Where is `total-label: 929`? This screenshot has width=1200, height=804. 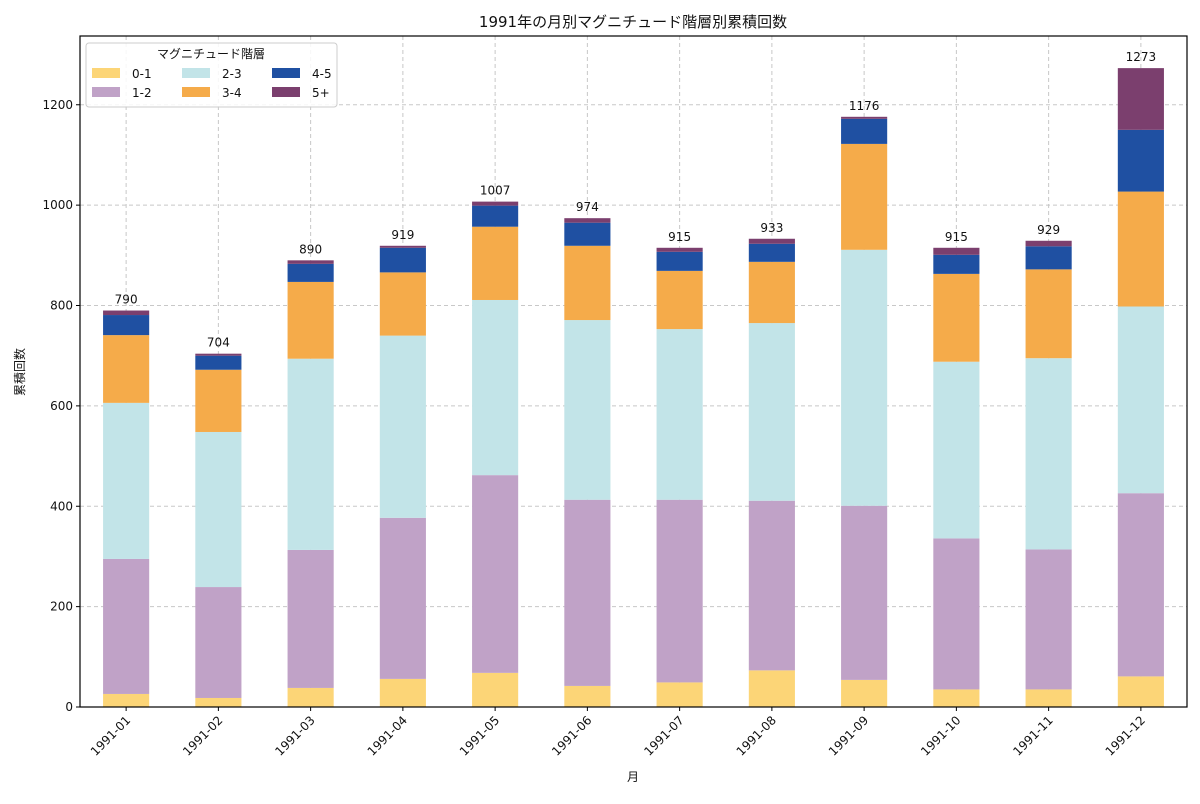
total-label: 929 is located at coordinates (1048, 230).